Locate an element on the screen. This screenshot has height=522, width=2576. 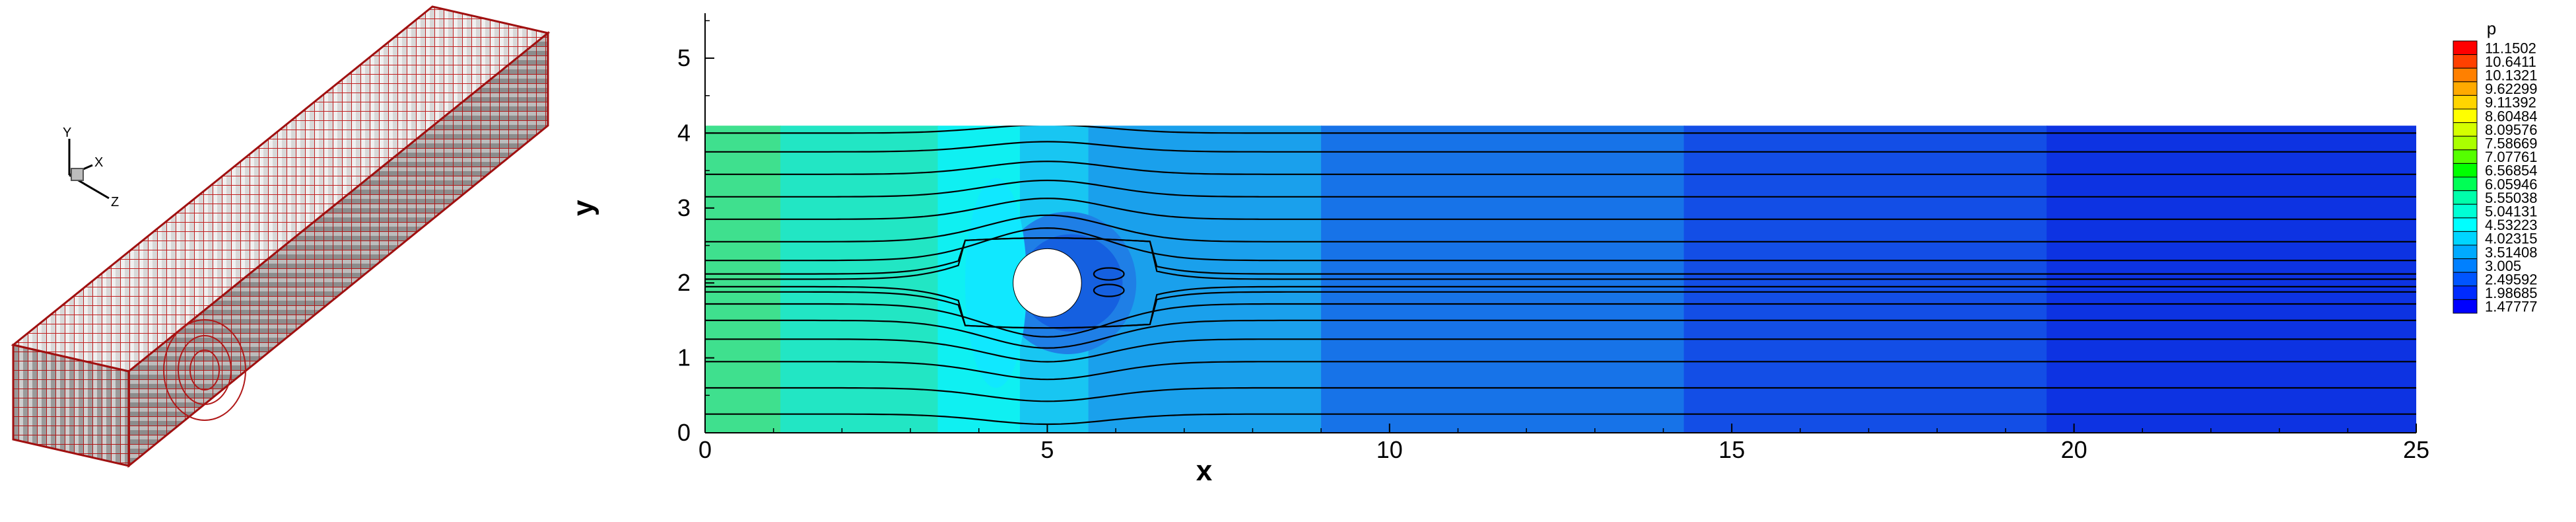
legend-level-label: 9.11392 is located at coordinates (2511, 102).